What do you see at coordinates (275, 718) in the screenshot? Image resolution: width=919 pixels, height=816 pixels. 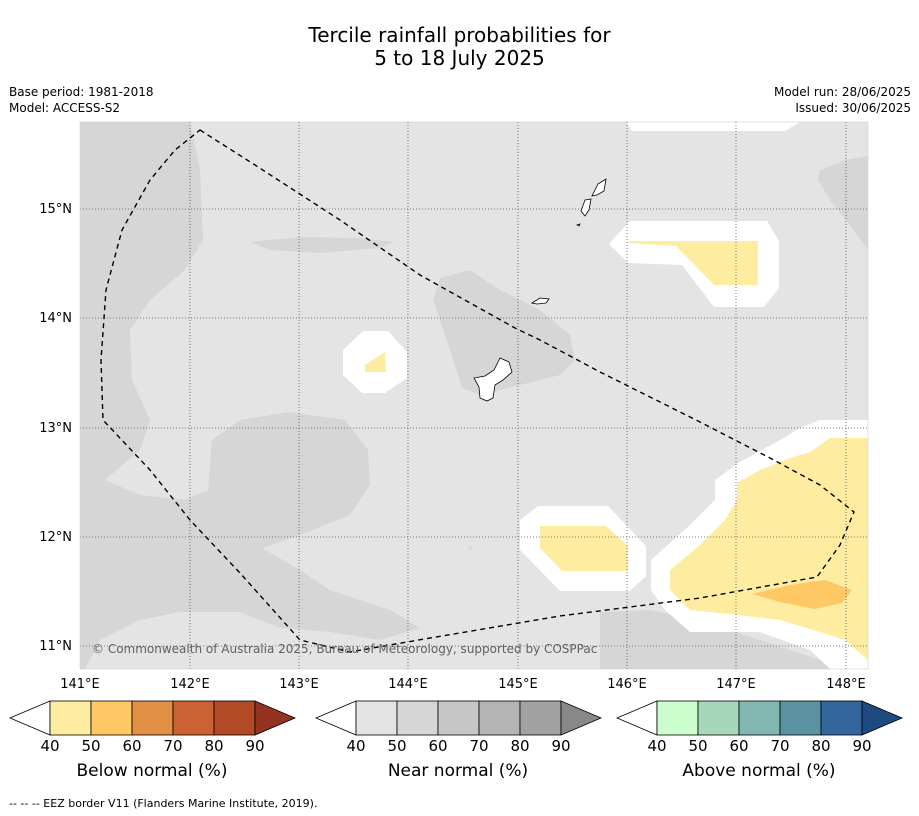 I see `below-extend-high` at bounding box center [275, 718].